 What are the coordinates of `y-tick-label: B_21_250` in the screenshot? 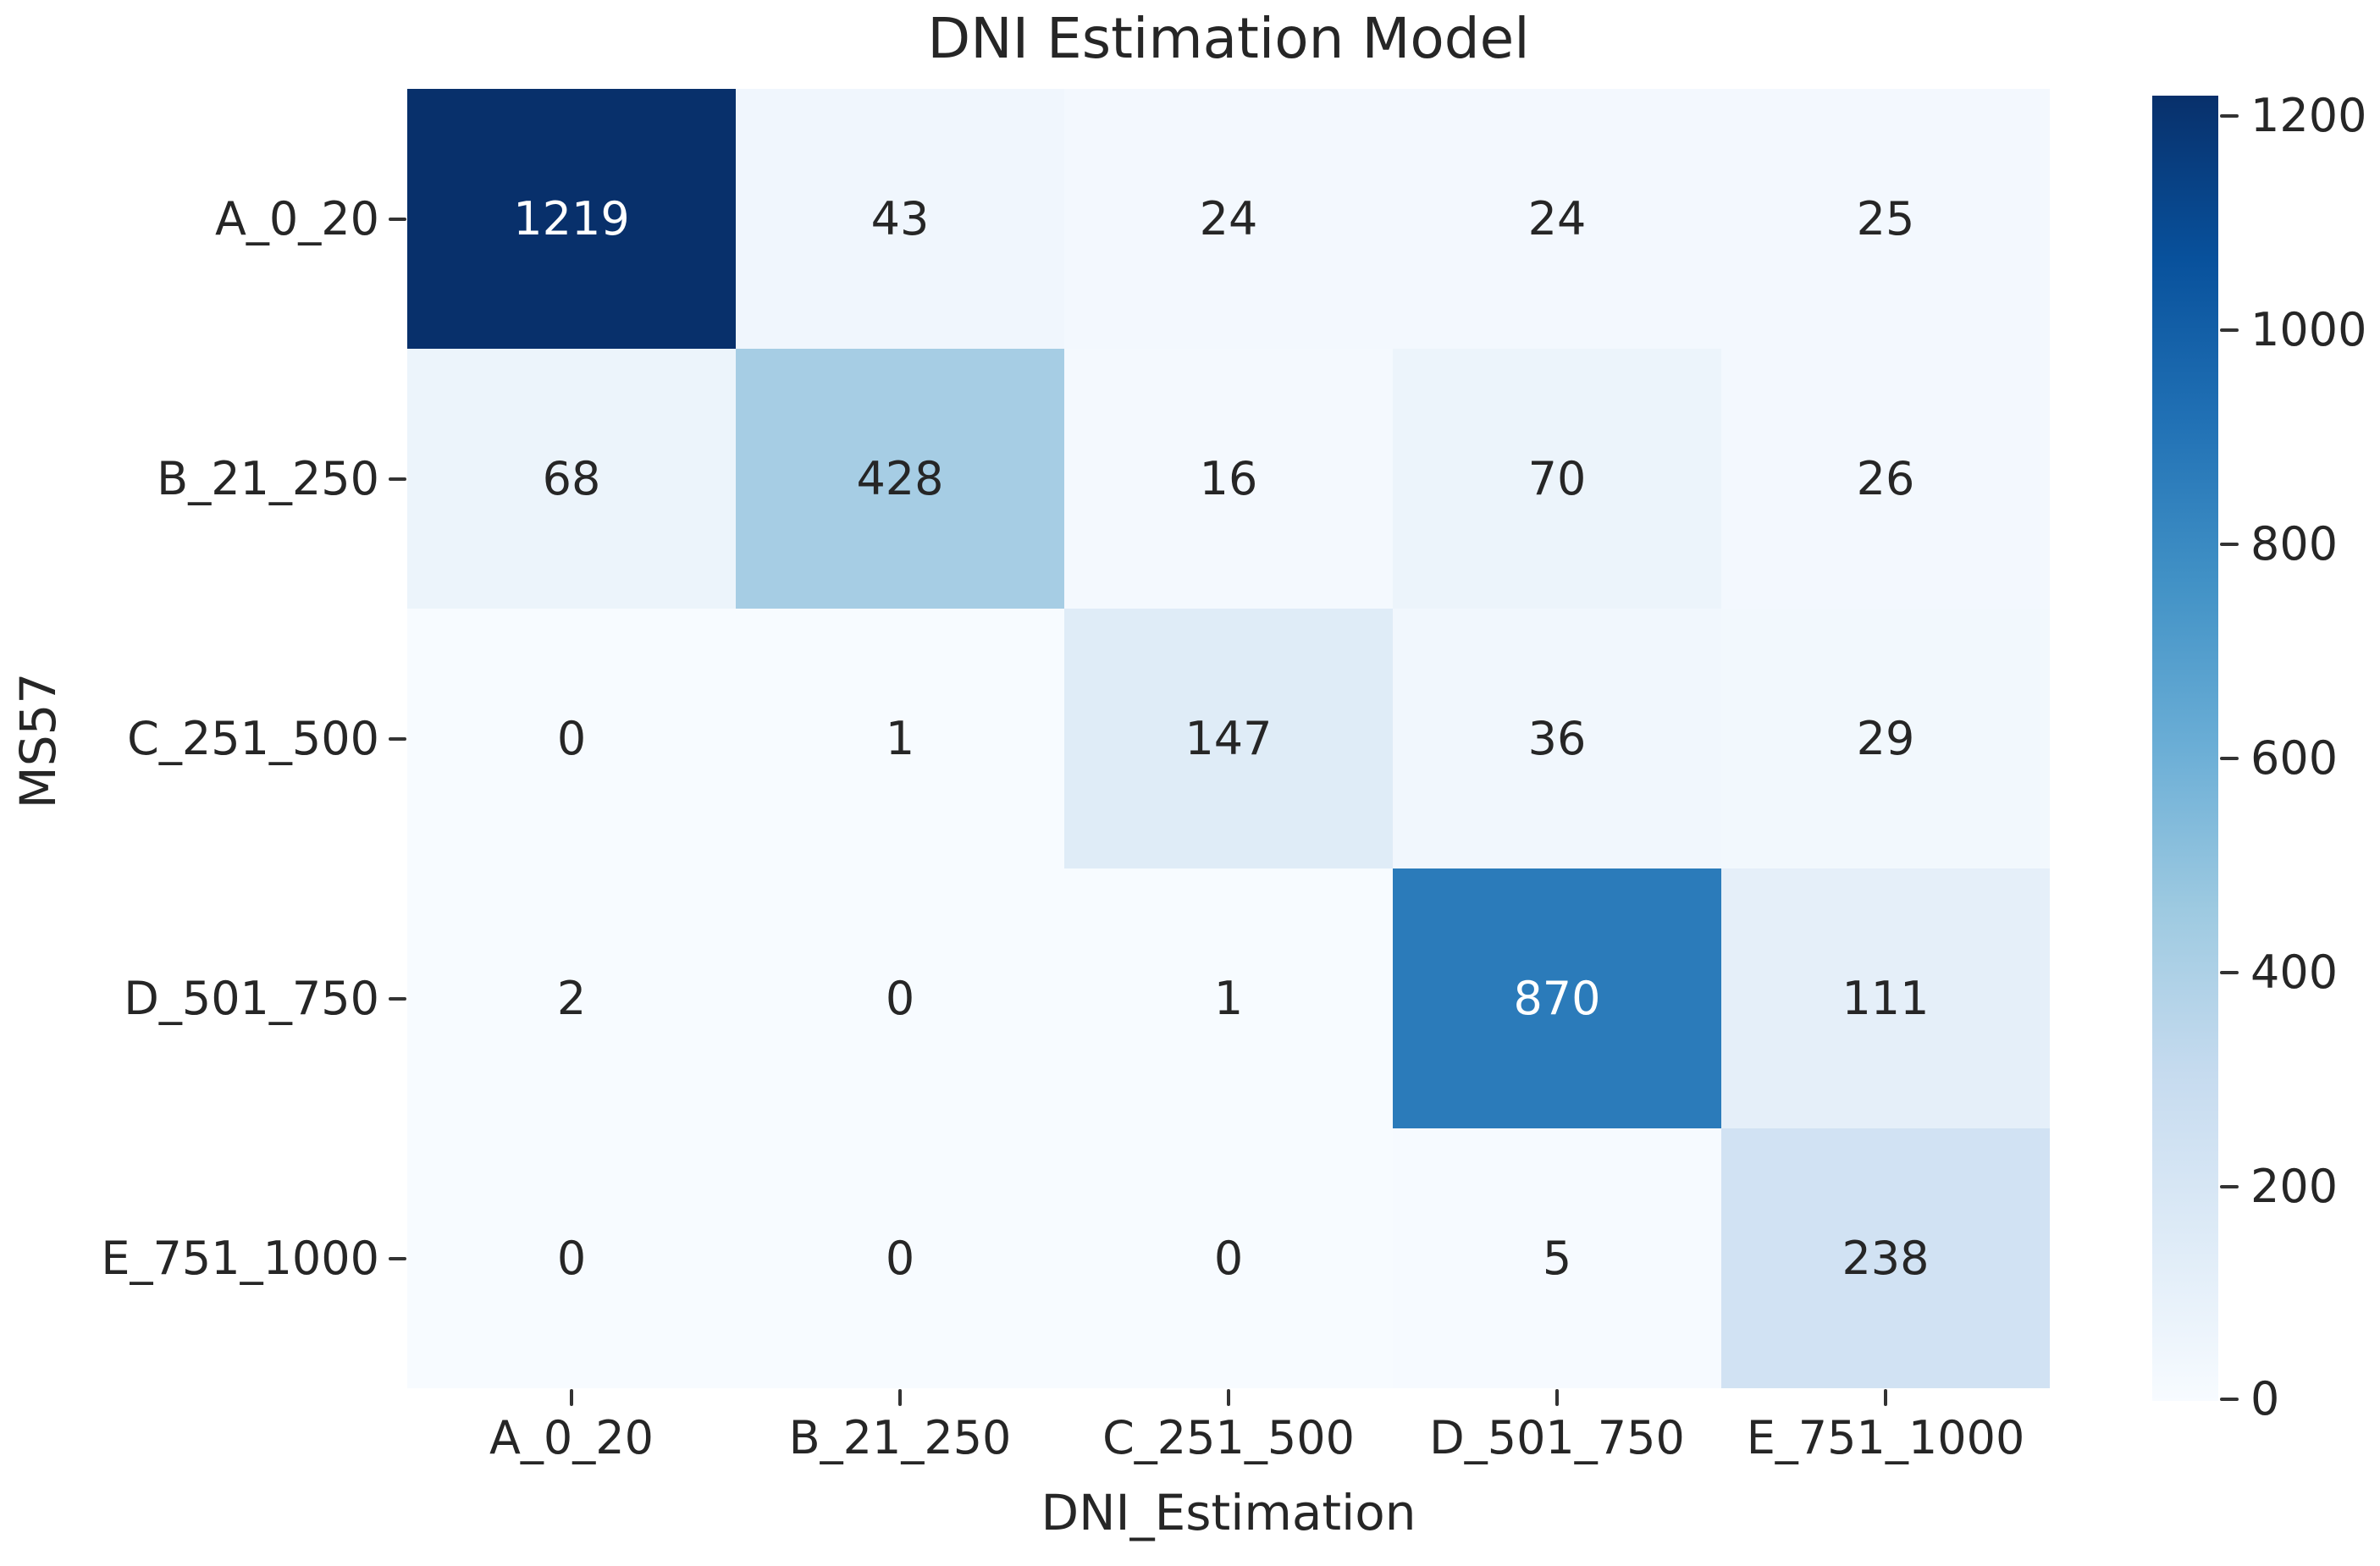 It's located at (268, 478).